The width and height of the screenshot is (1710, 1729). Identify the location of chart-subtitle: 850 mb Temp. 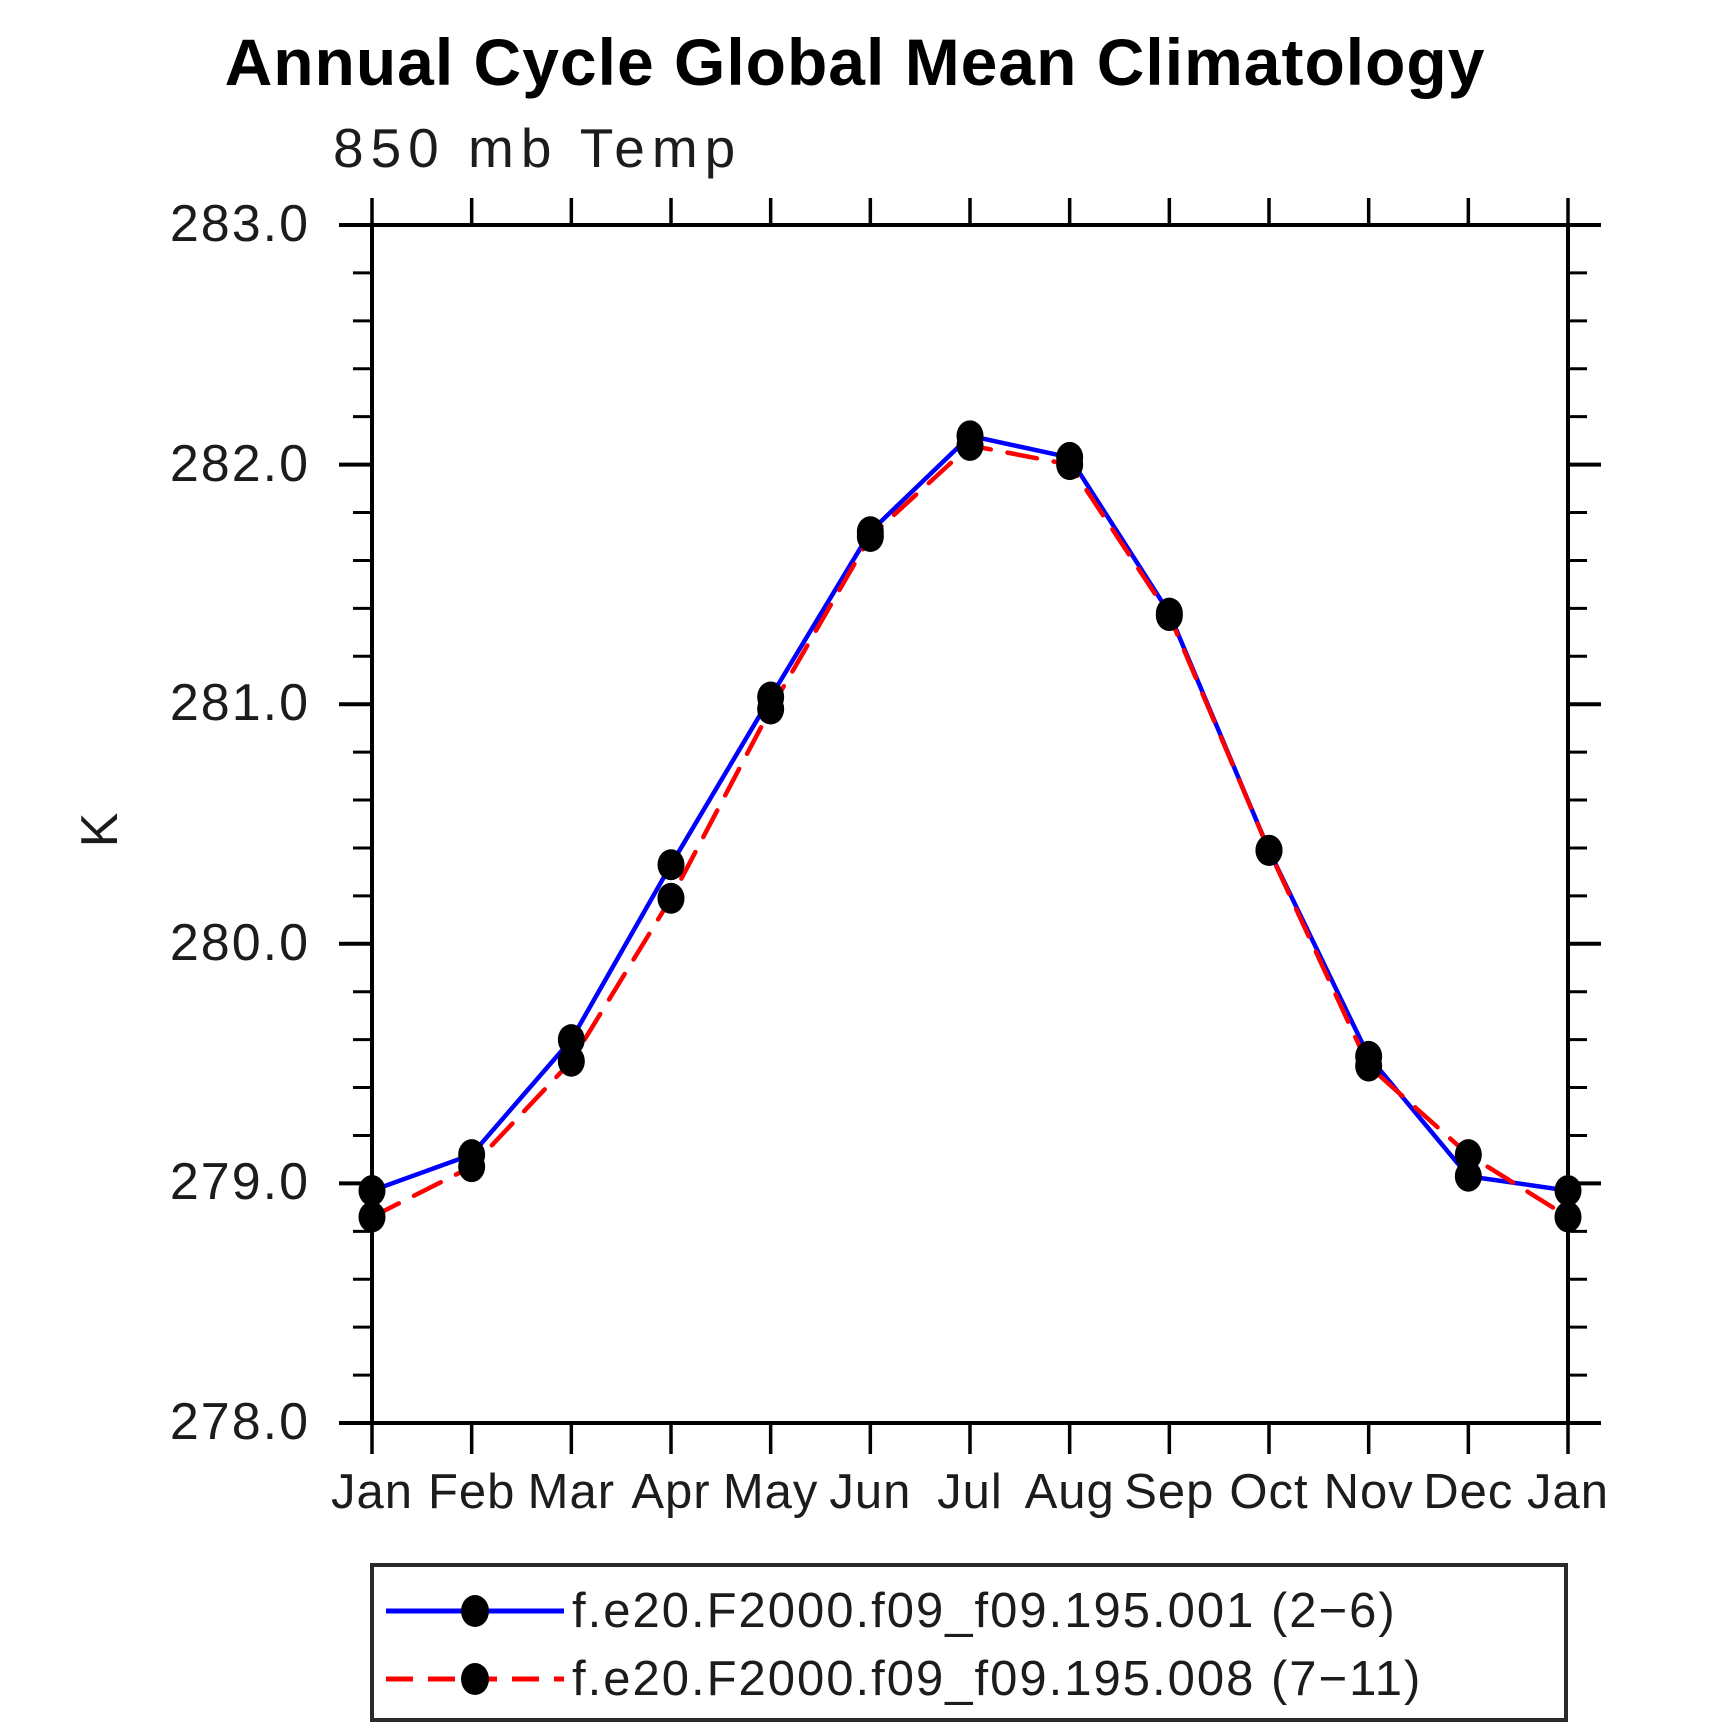
(538, 148).